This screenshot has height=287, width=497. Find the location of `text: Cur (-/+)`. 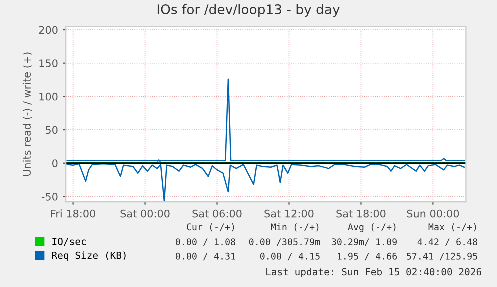

text: Cur (-/+) is located at coordinates (210, 228).